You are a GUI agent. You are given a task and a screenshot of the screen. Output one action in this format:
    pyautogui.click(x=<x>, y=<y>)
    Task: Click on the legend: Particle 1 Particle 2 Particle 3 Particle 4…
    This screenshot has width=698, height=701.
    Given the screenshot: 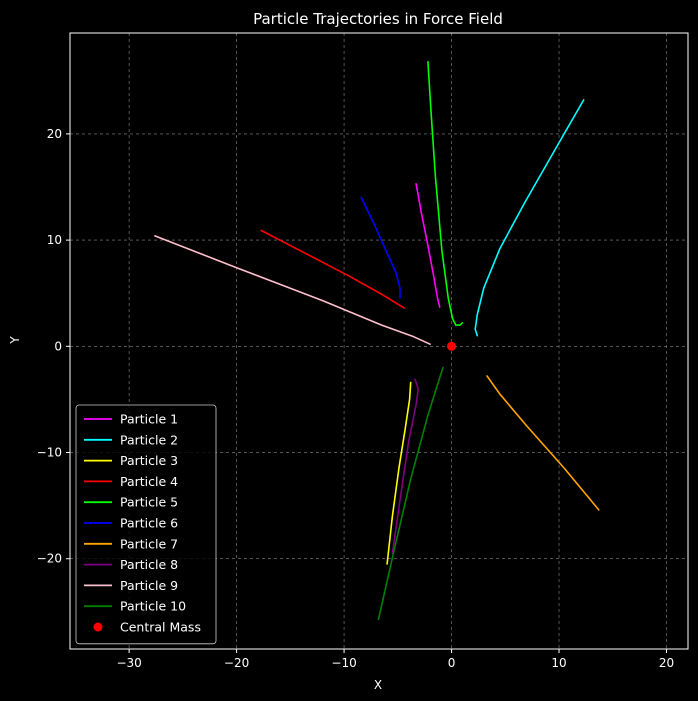 What is the action you would take?
    pyautogui.click(x=146, y=524)
    